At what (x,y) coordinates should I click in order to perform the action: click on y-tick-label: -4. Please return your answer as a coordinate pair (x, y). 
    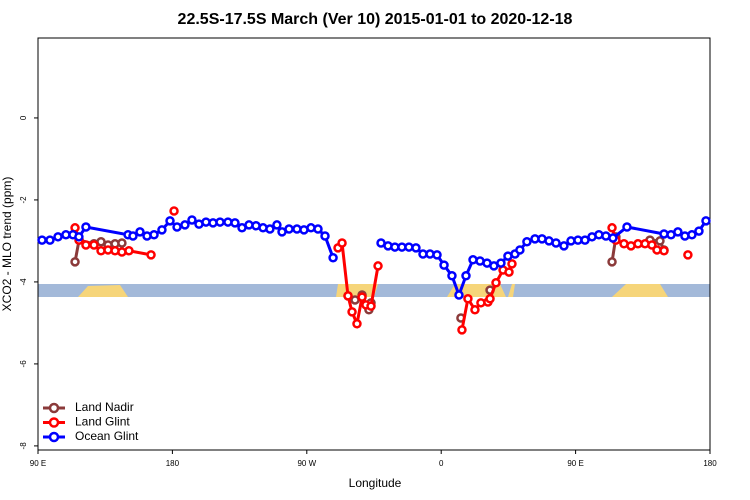
    Looking at the image, I should click on (23, 282).